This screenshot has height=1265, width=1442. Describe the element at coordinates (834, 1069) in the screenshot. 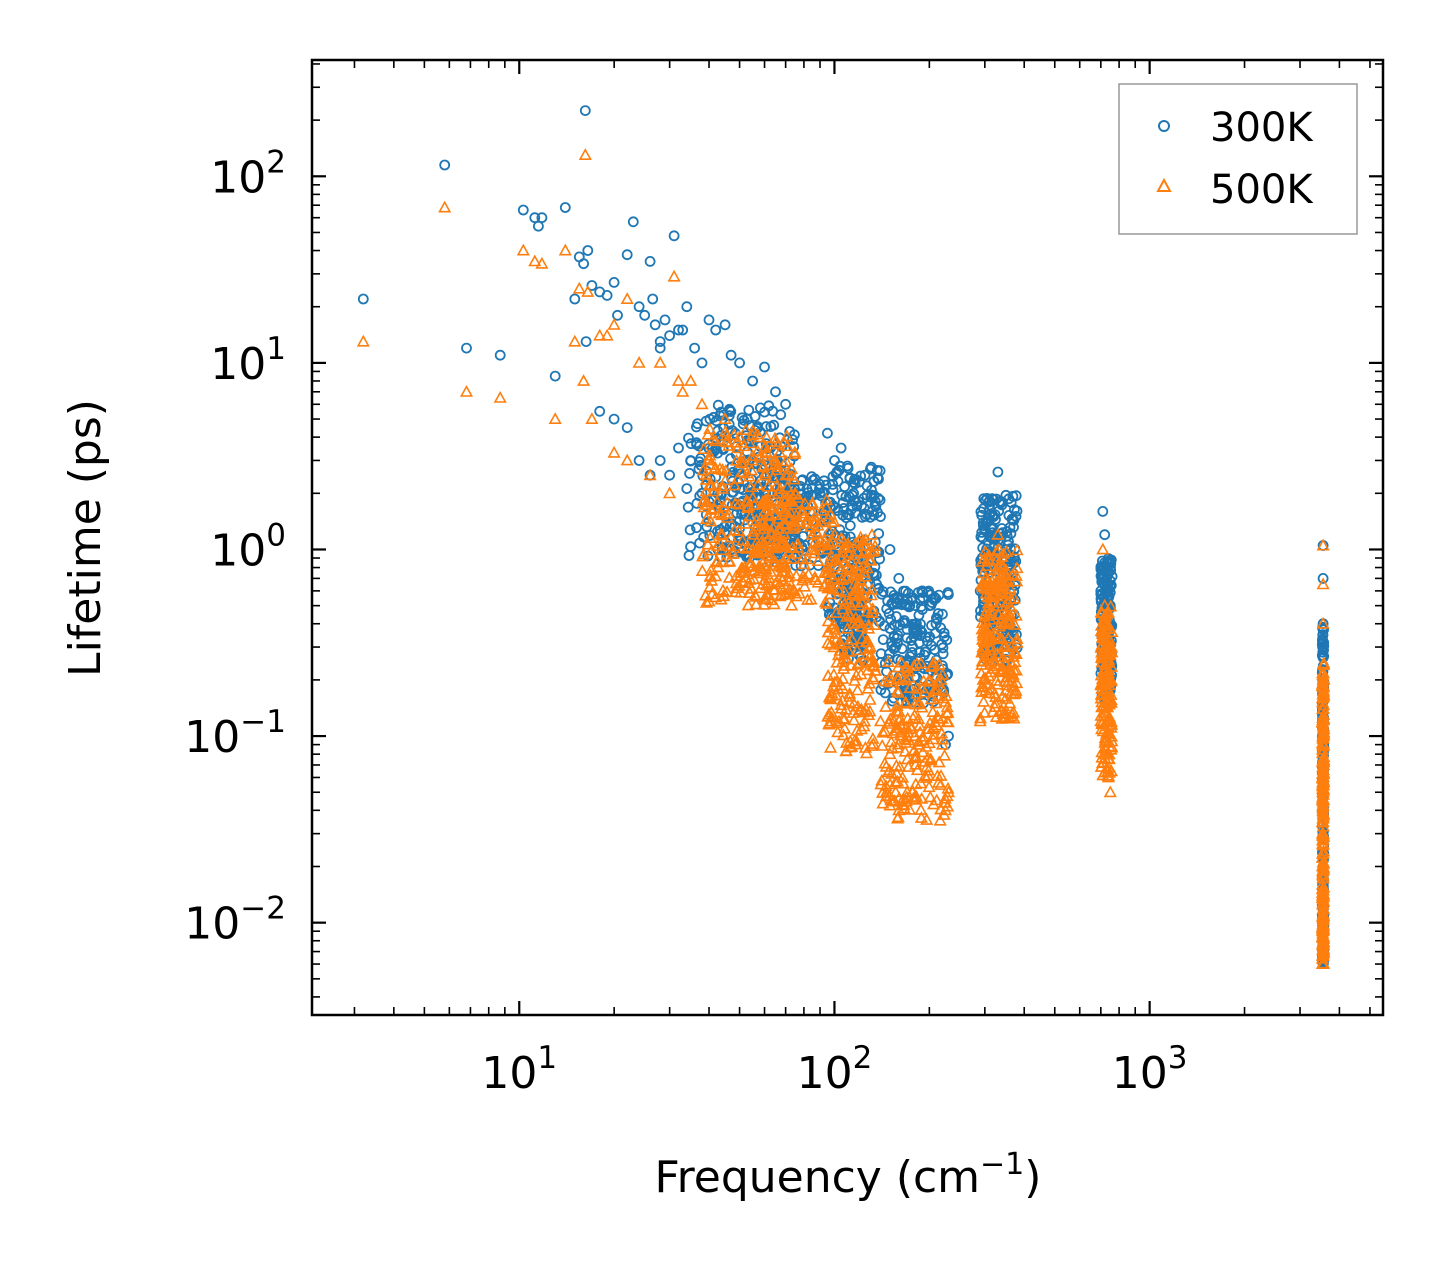

I see `x-tick-labels: 101 102 103` at that location.